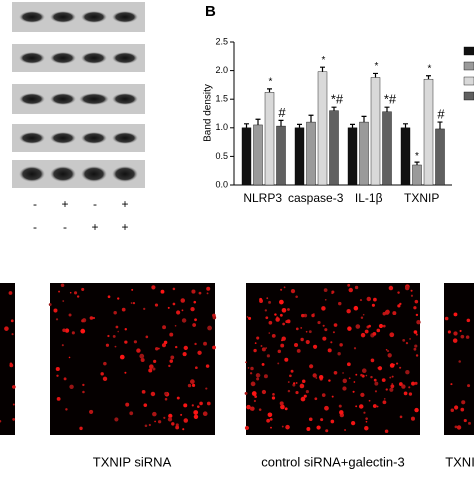 The image size is (474, 479). I want to click on legend-swatch, so click(468, 96).